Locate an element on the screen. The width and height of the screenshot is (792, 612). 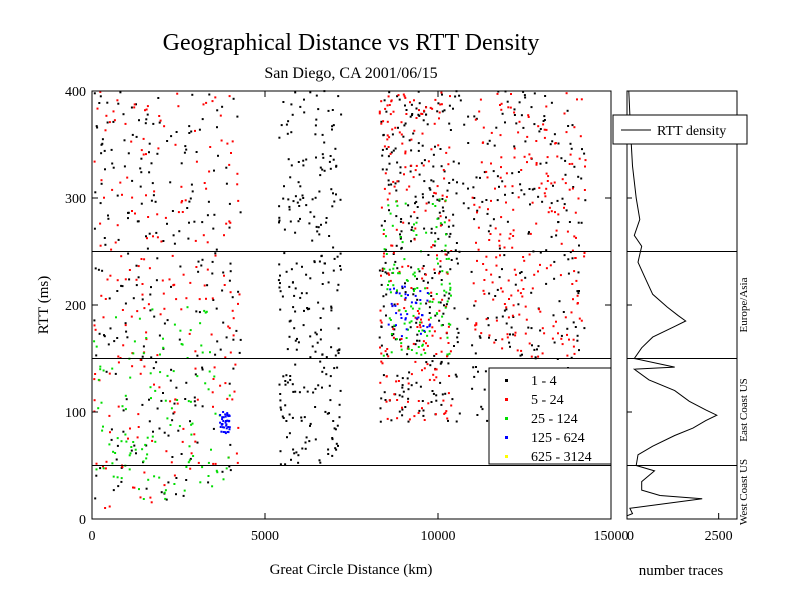
chart-title: Geographical Distance vs RTT Density is located at coordinates (351, 43).